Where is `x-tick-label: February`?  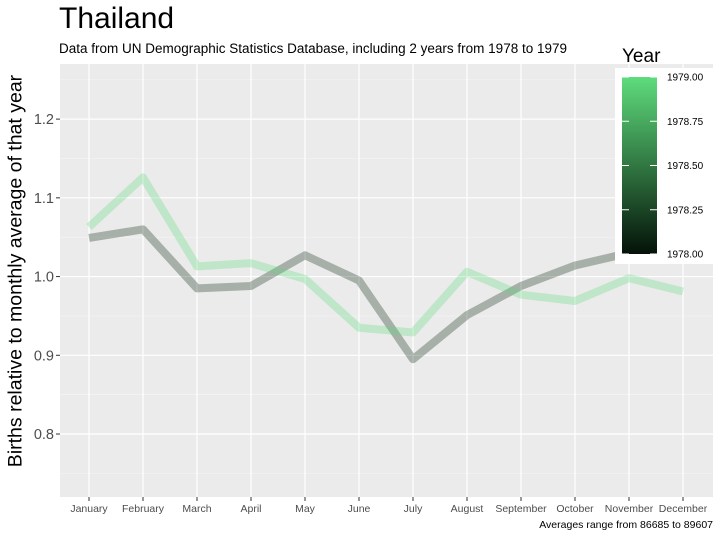 x-tick-label: February is located at coordinates (143, 509).